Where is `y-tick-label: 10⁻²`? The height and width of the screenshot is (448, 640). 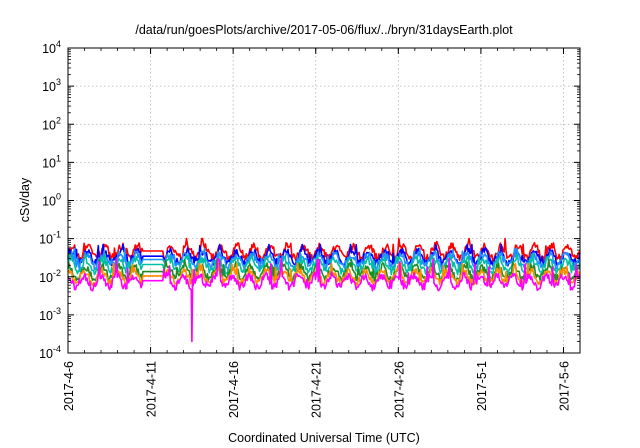
y-tick-label: 10⁻² is located at coordinates (50, 276).